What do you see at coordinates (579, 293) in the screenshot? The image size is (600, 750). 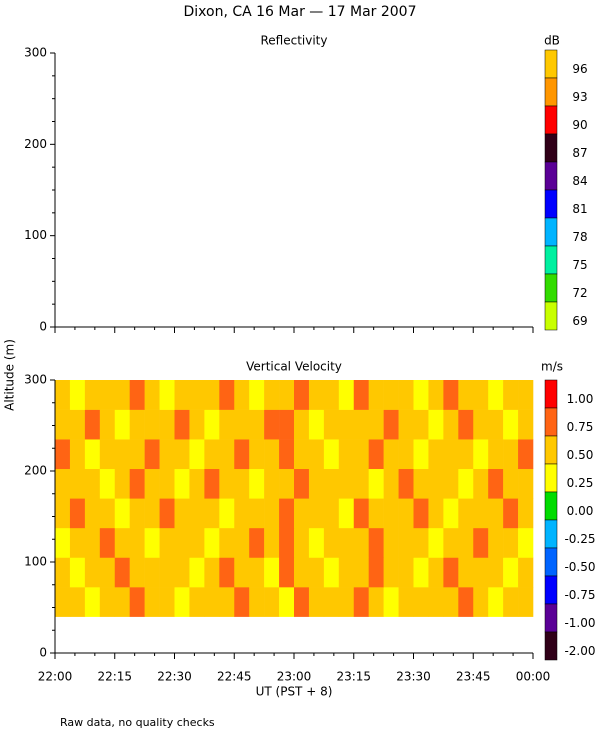 I see `colorbar-label: 72` at bounding box center [579, 293].